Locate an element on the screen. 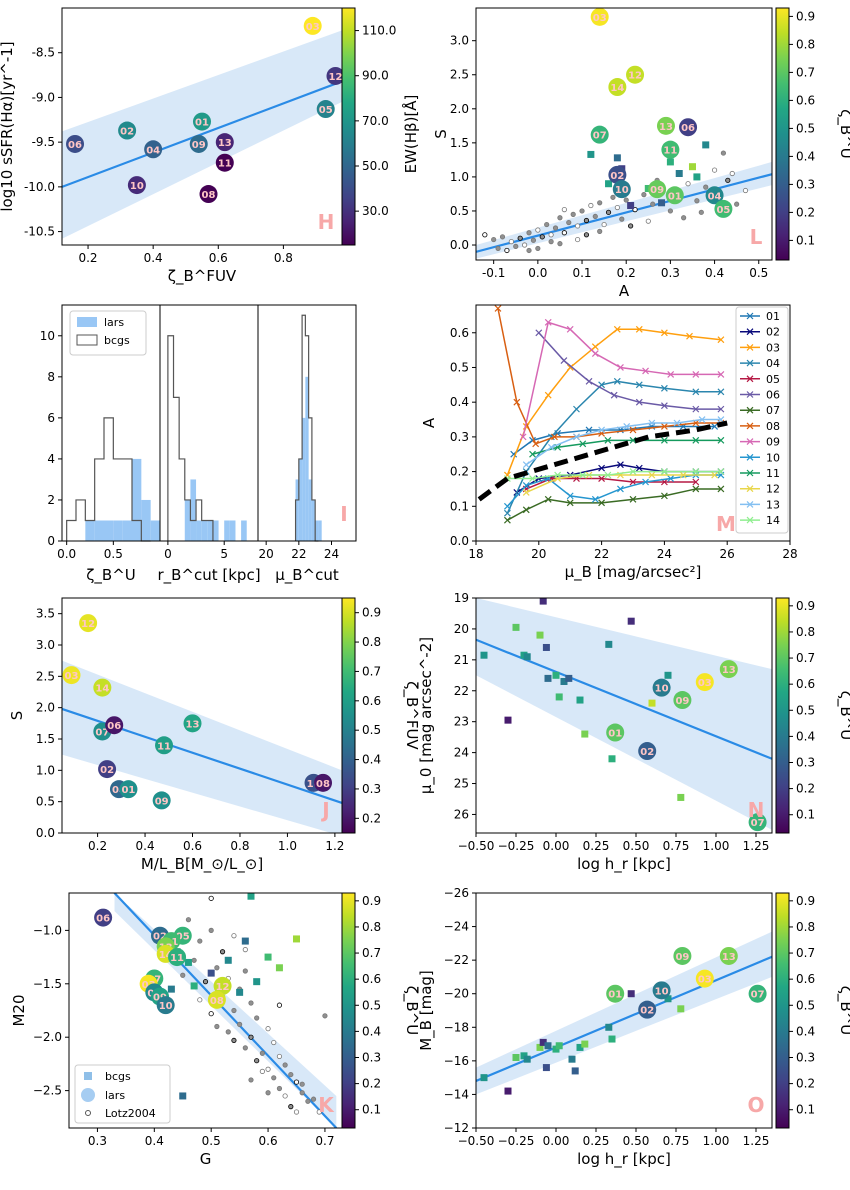  L-cb-label: ζ_B^U is located at coordinates (843, 134).